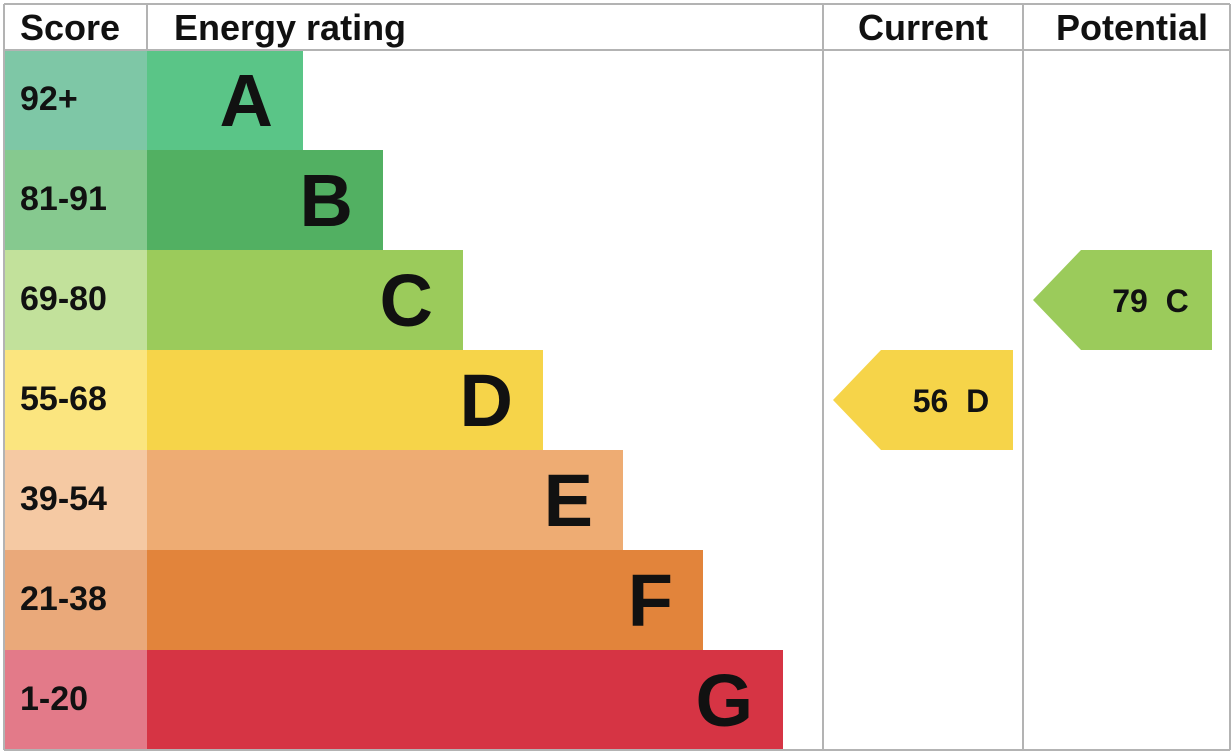 Image resolution: width=1232 pixels, height=756 pixels. I want to click on rating-letter-e: E, so click(568, 500).